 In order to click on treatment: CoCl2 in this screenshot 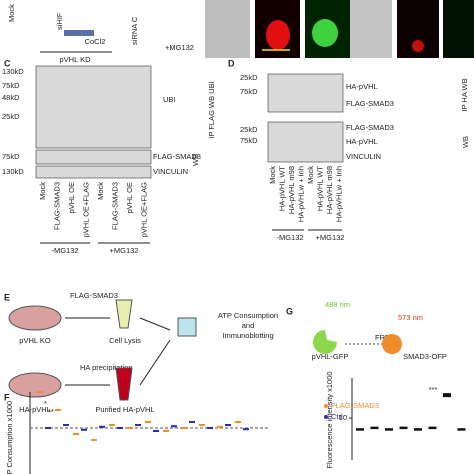, I will do `click(95, 41)`.